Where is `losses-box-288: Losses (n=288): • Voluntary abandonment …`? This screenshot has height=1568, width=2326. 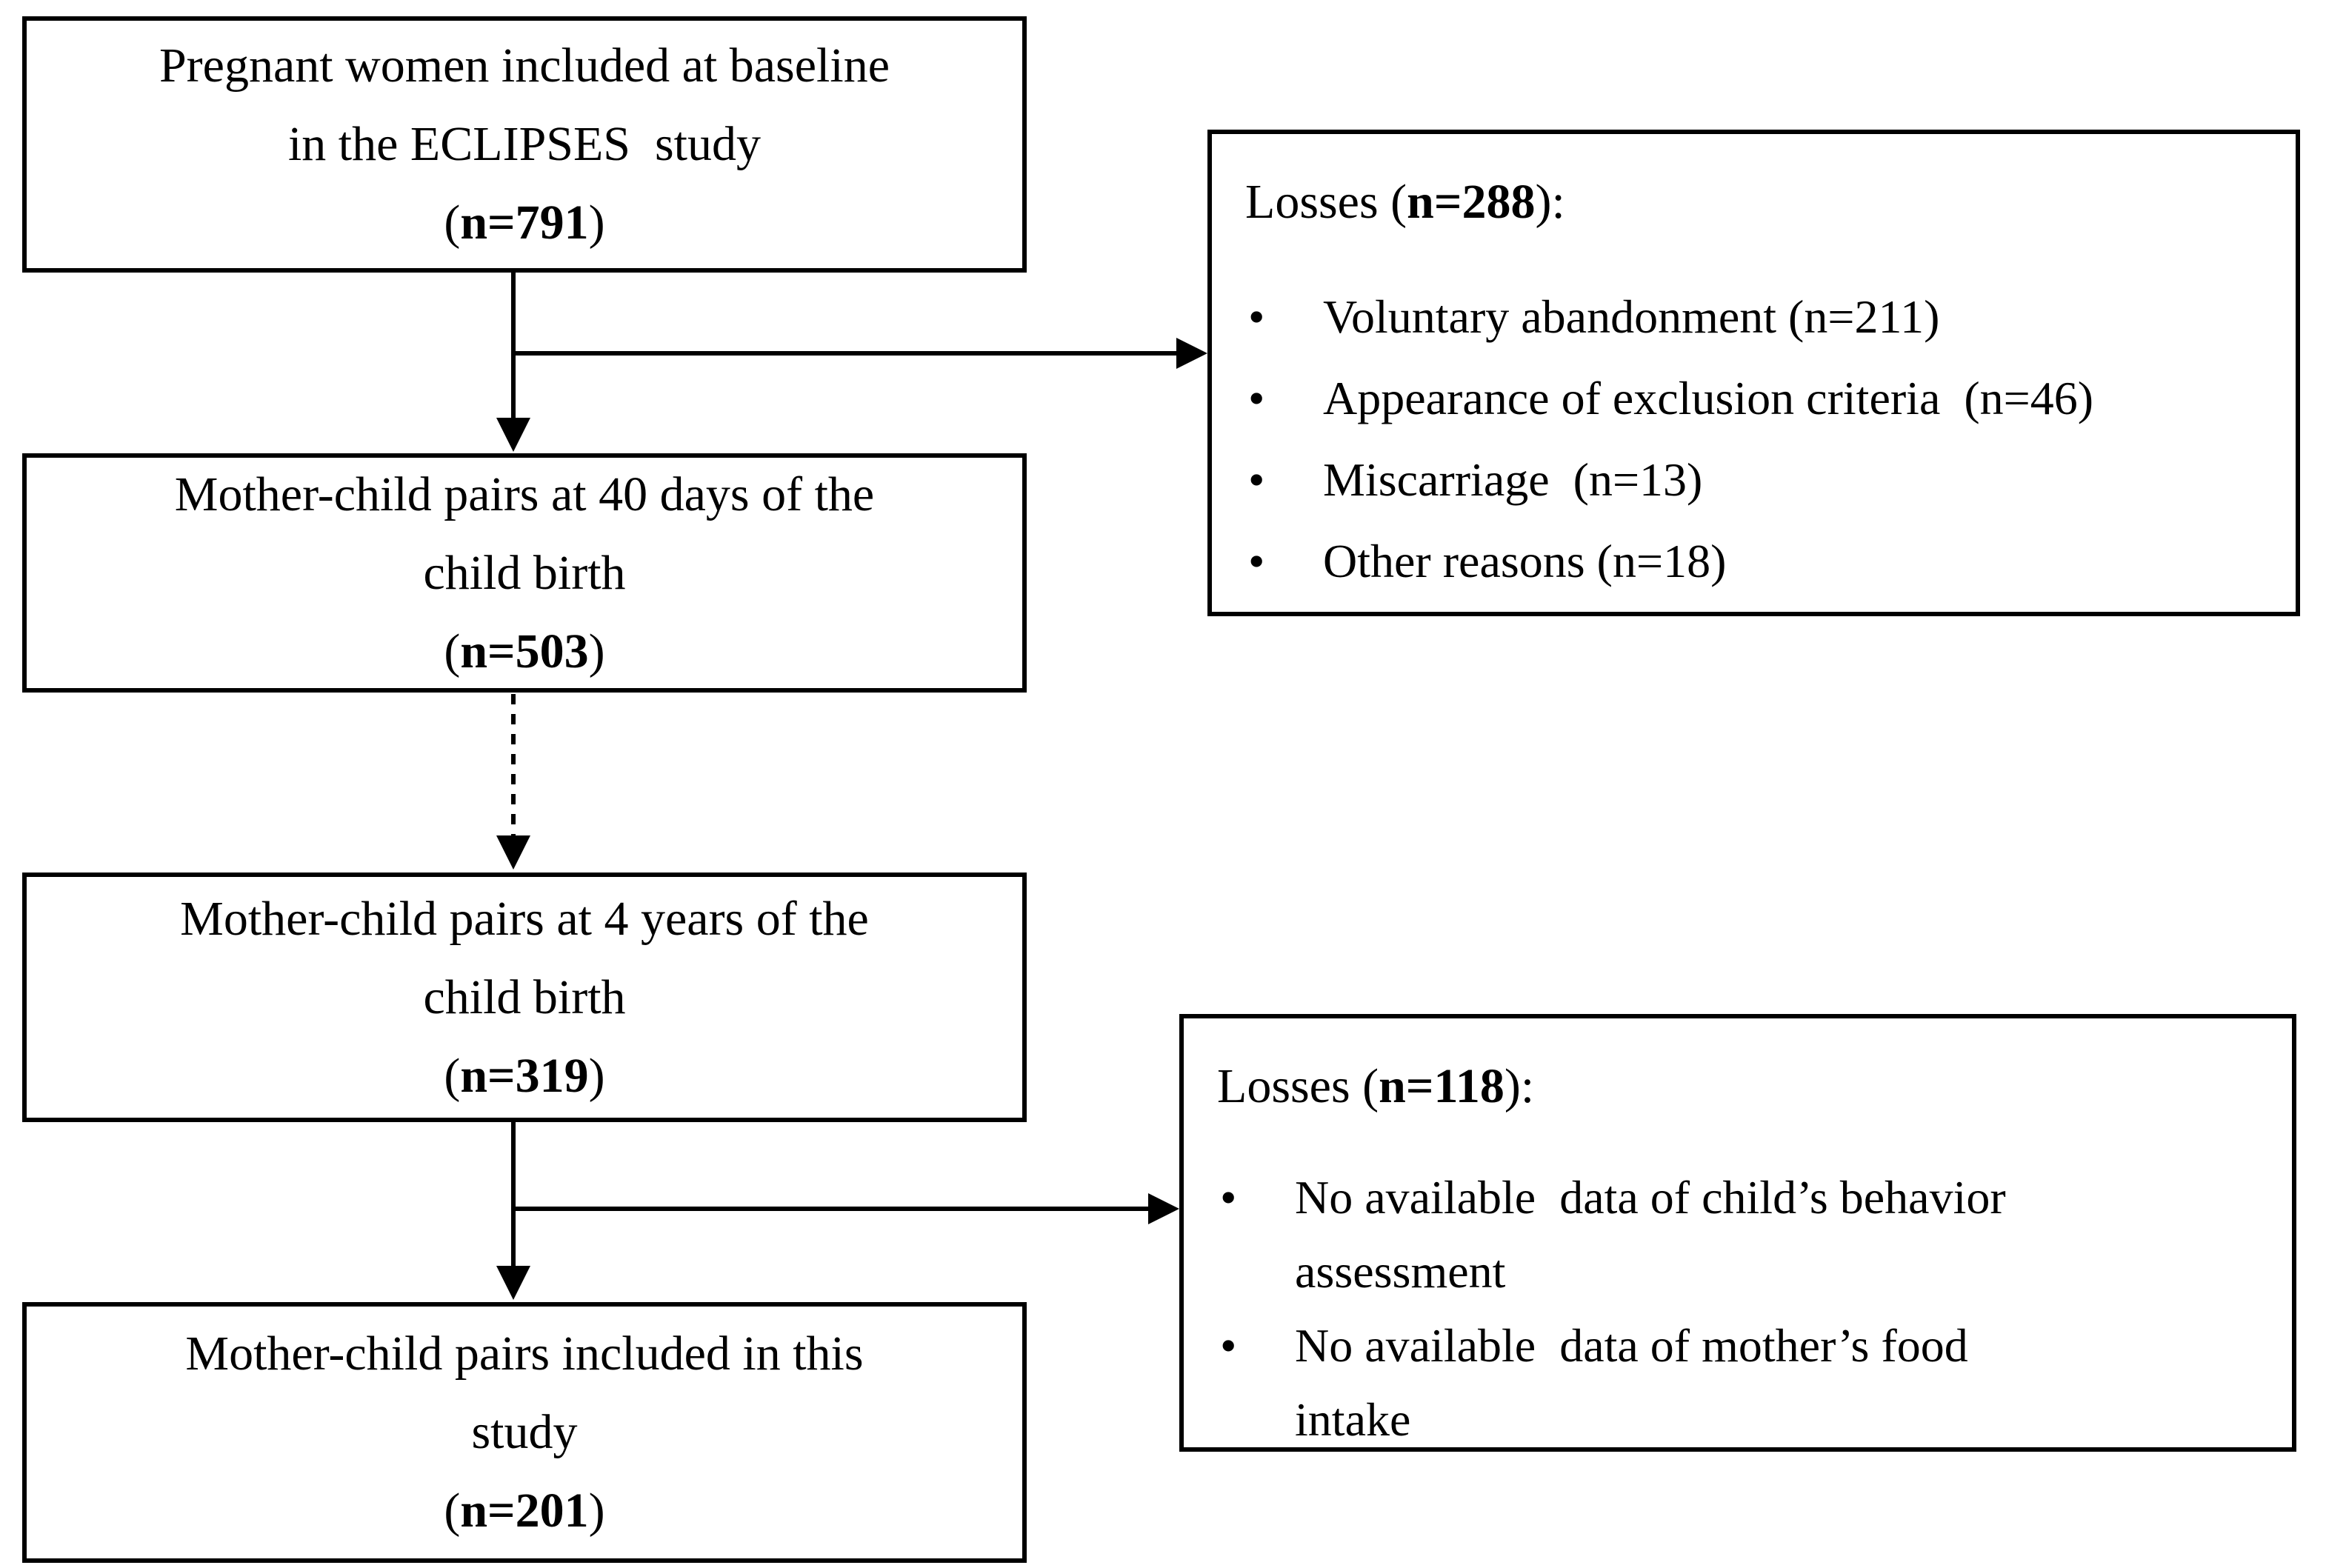
losses-box-288: Losses (n=288): • Voluntary abandonment … is located at coordinates (1753, 373).